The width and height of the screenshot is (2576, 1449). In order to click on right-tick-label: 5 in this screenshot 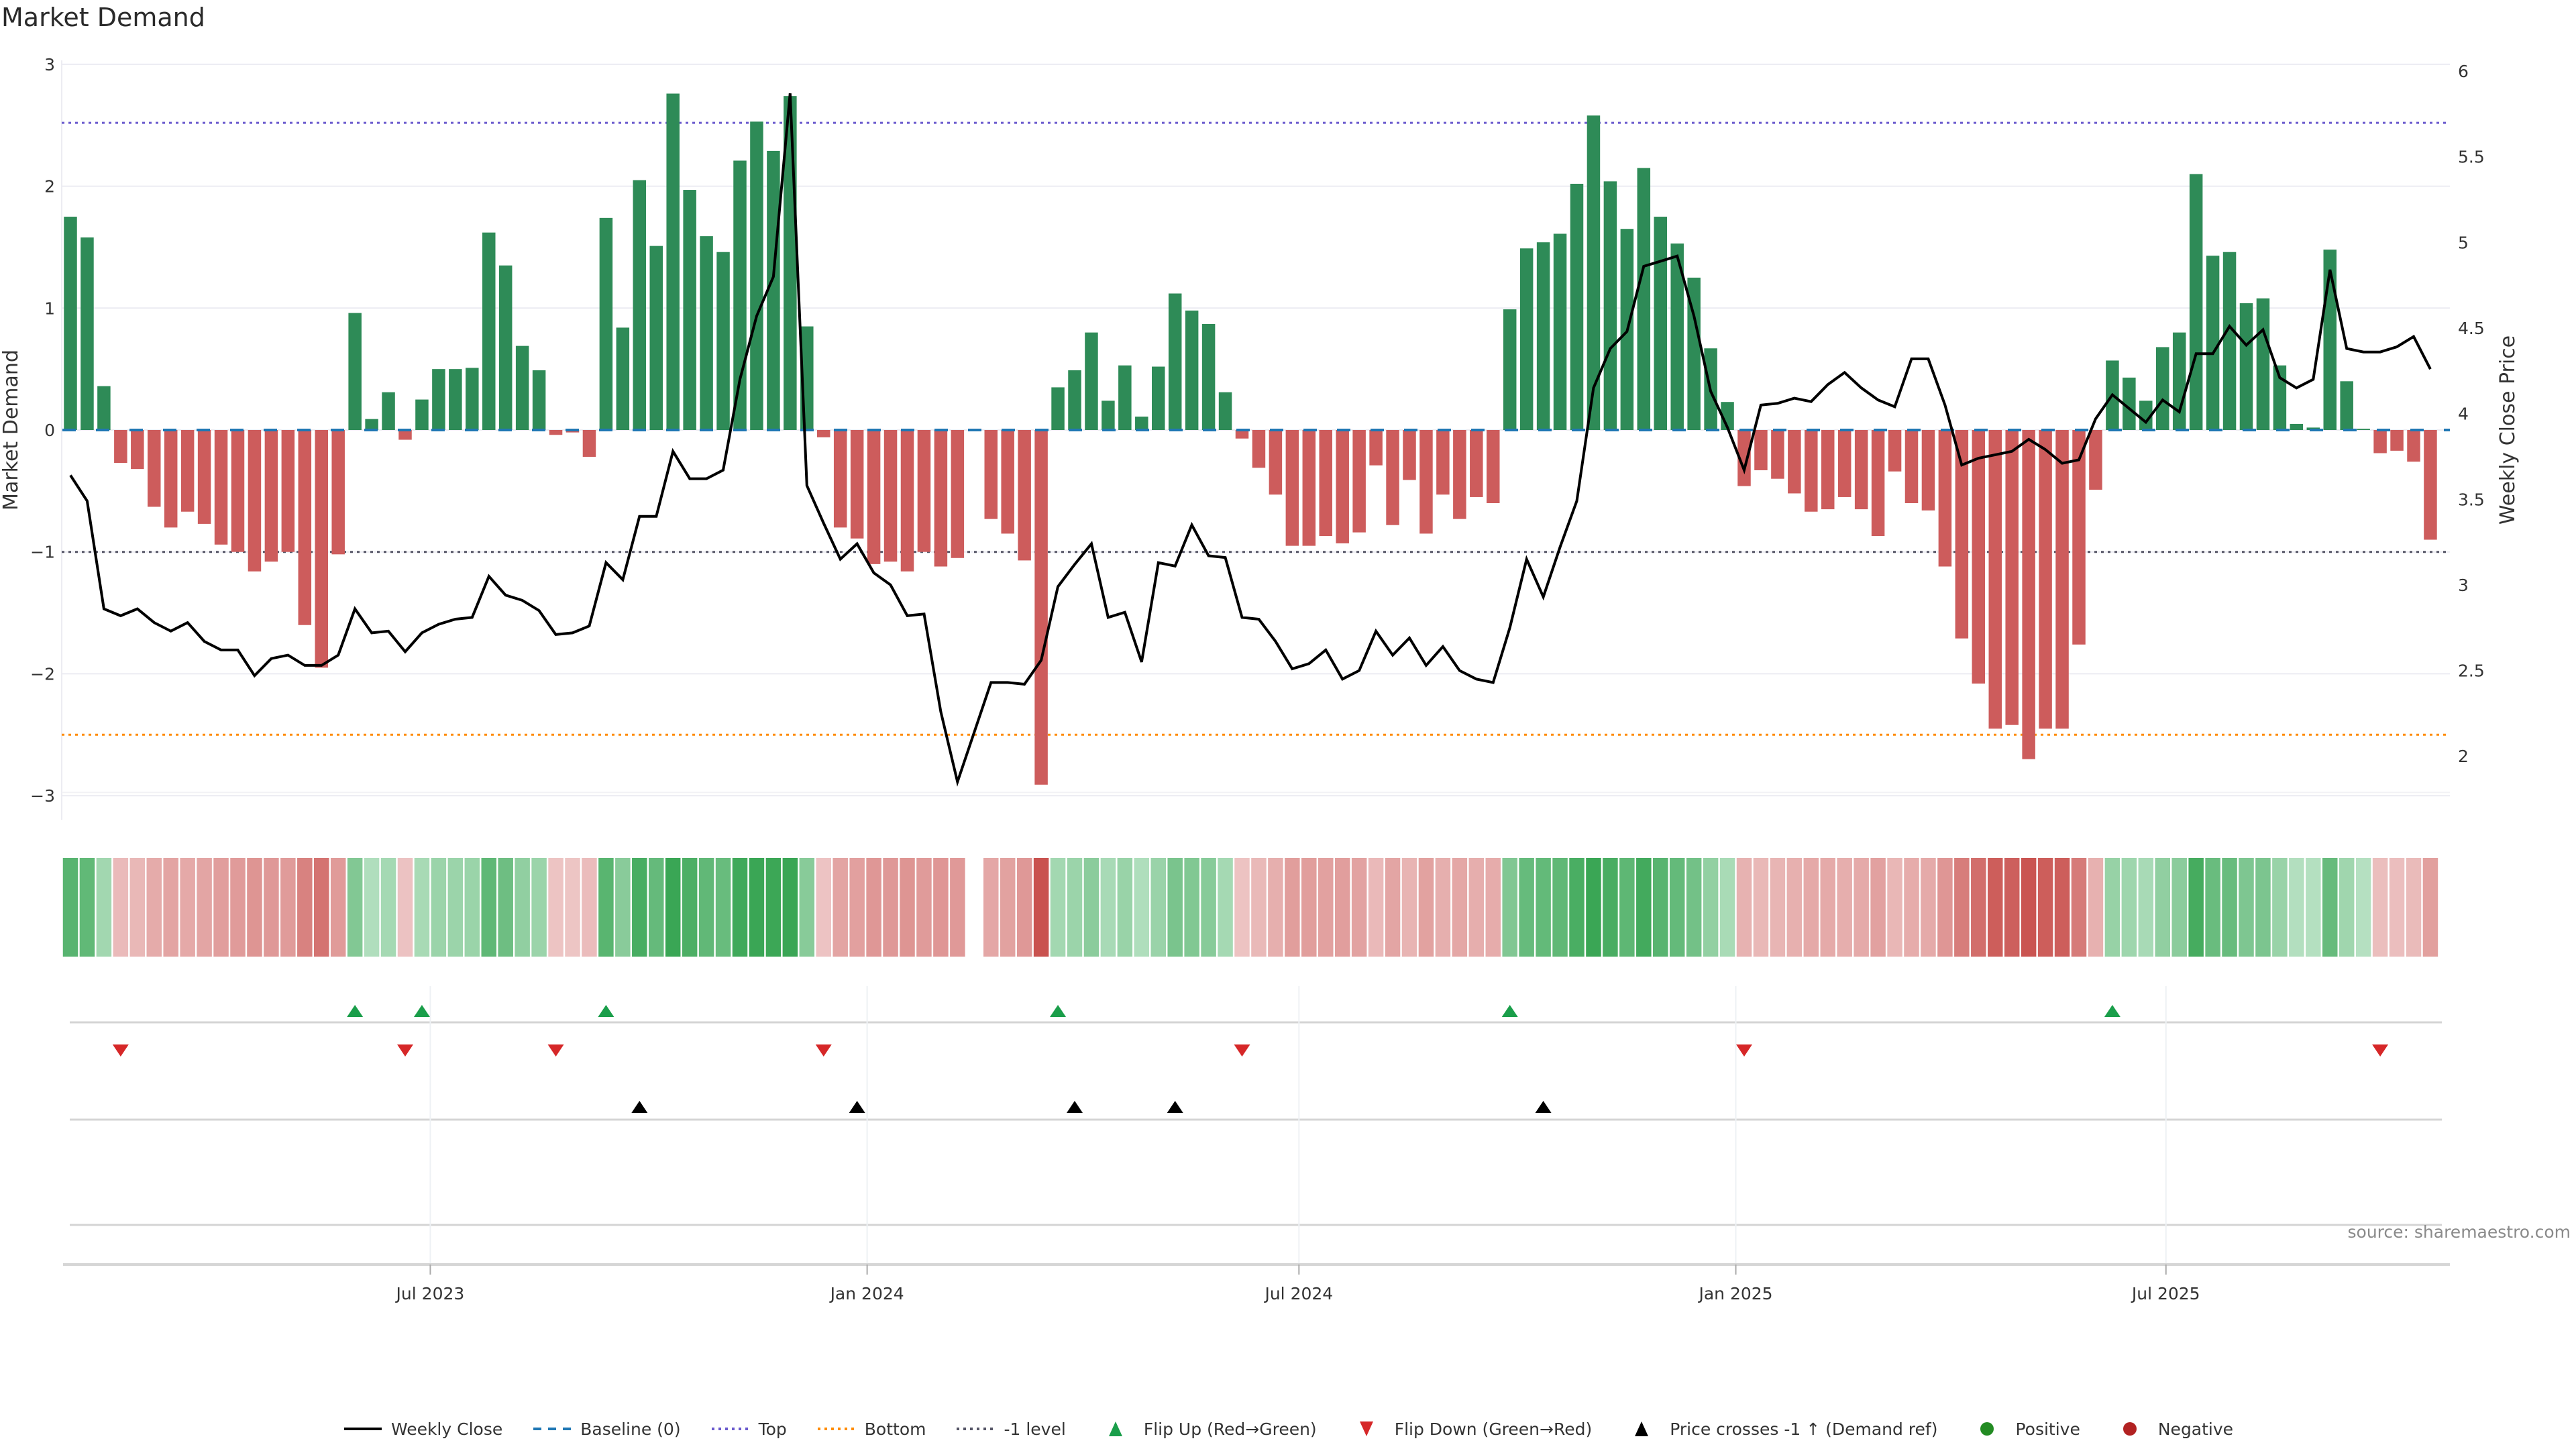, I will do `click(2463, 242)`.